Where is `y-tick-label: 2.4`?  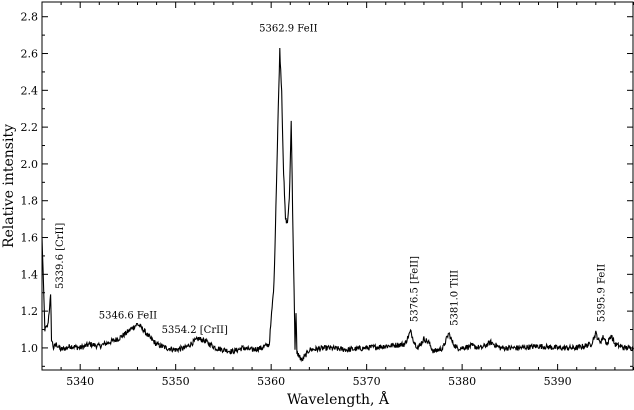 y-tick-label: 2.4 is located at coordinates (30, 90).